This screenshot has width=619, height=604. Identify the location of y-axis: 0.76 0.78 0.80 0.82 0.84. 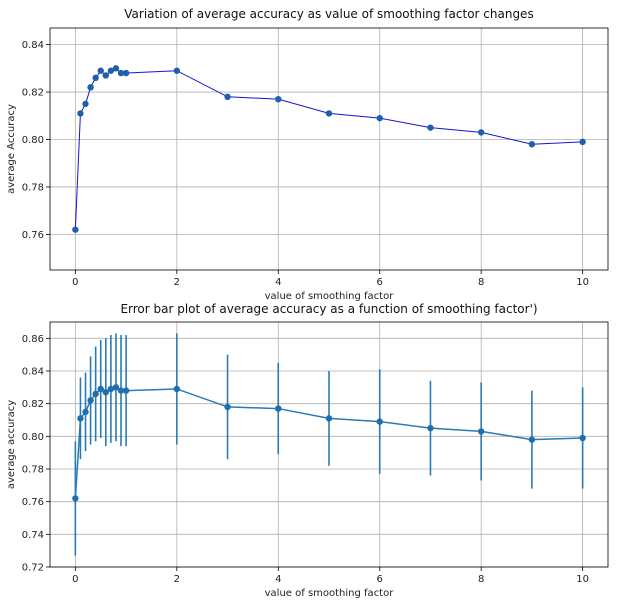
(36, 140).